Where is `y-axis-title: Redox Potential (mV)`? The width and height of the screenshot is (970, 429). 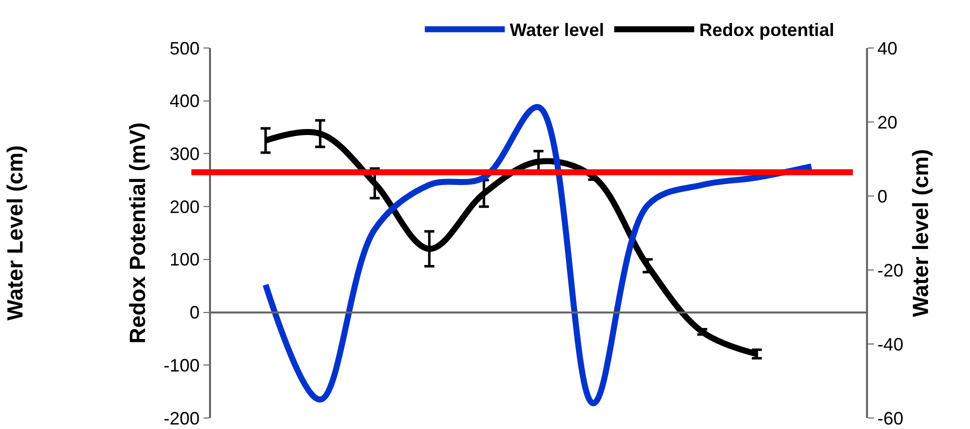
y-axis-title: Redox Potential (mV) is located at coordinates (137, 233).